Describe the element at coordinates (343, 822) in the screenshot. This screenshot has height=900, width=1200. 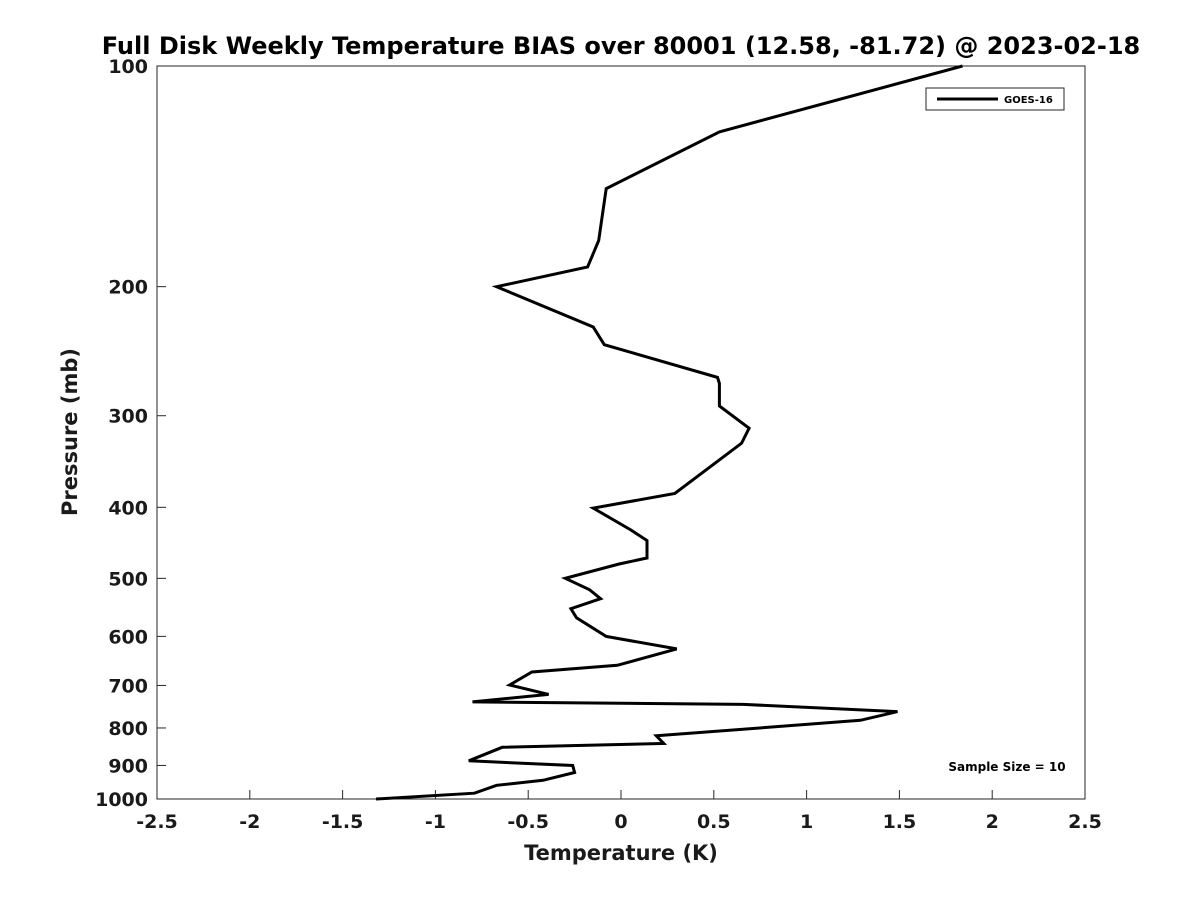
I see `x-tick-label: -1.5` at that location.